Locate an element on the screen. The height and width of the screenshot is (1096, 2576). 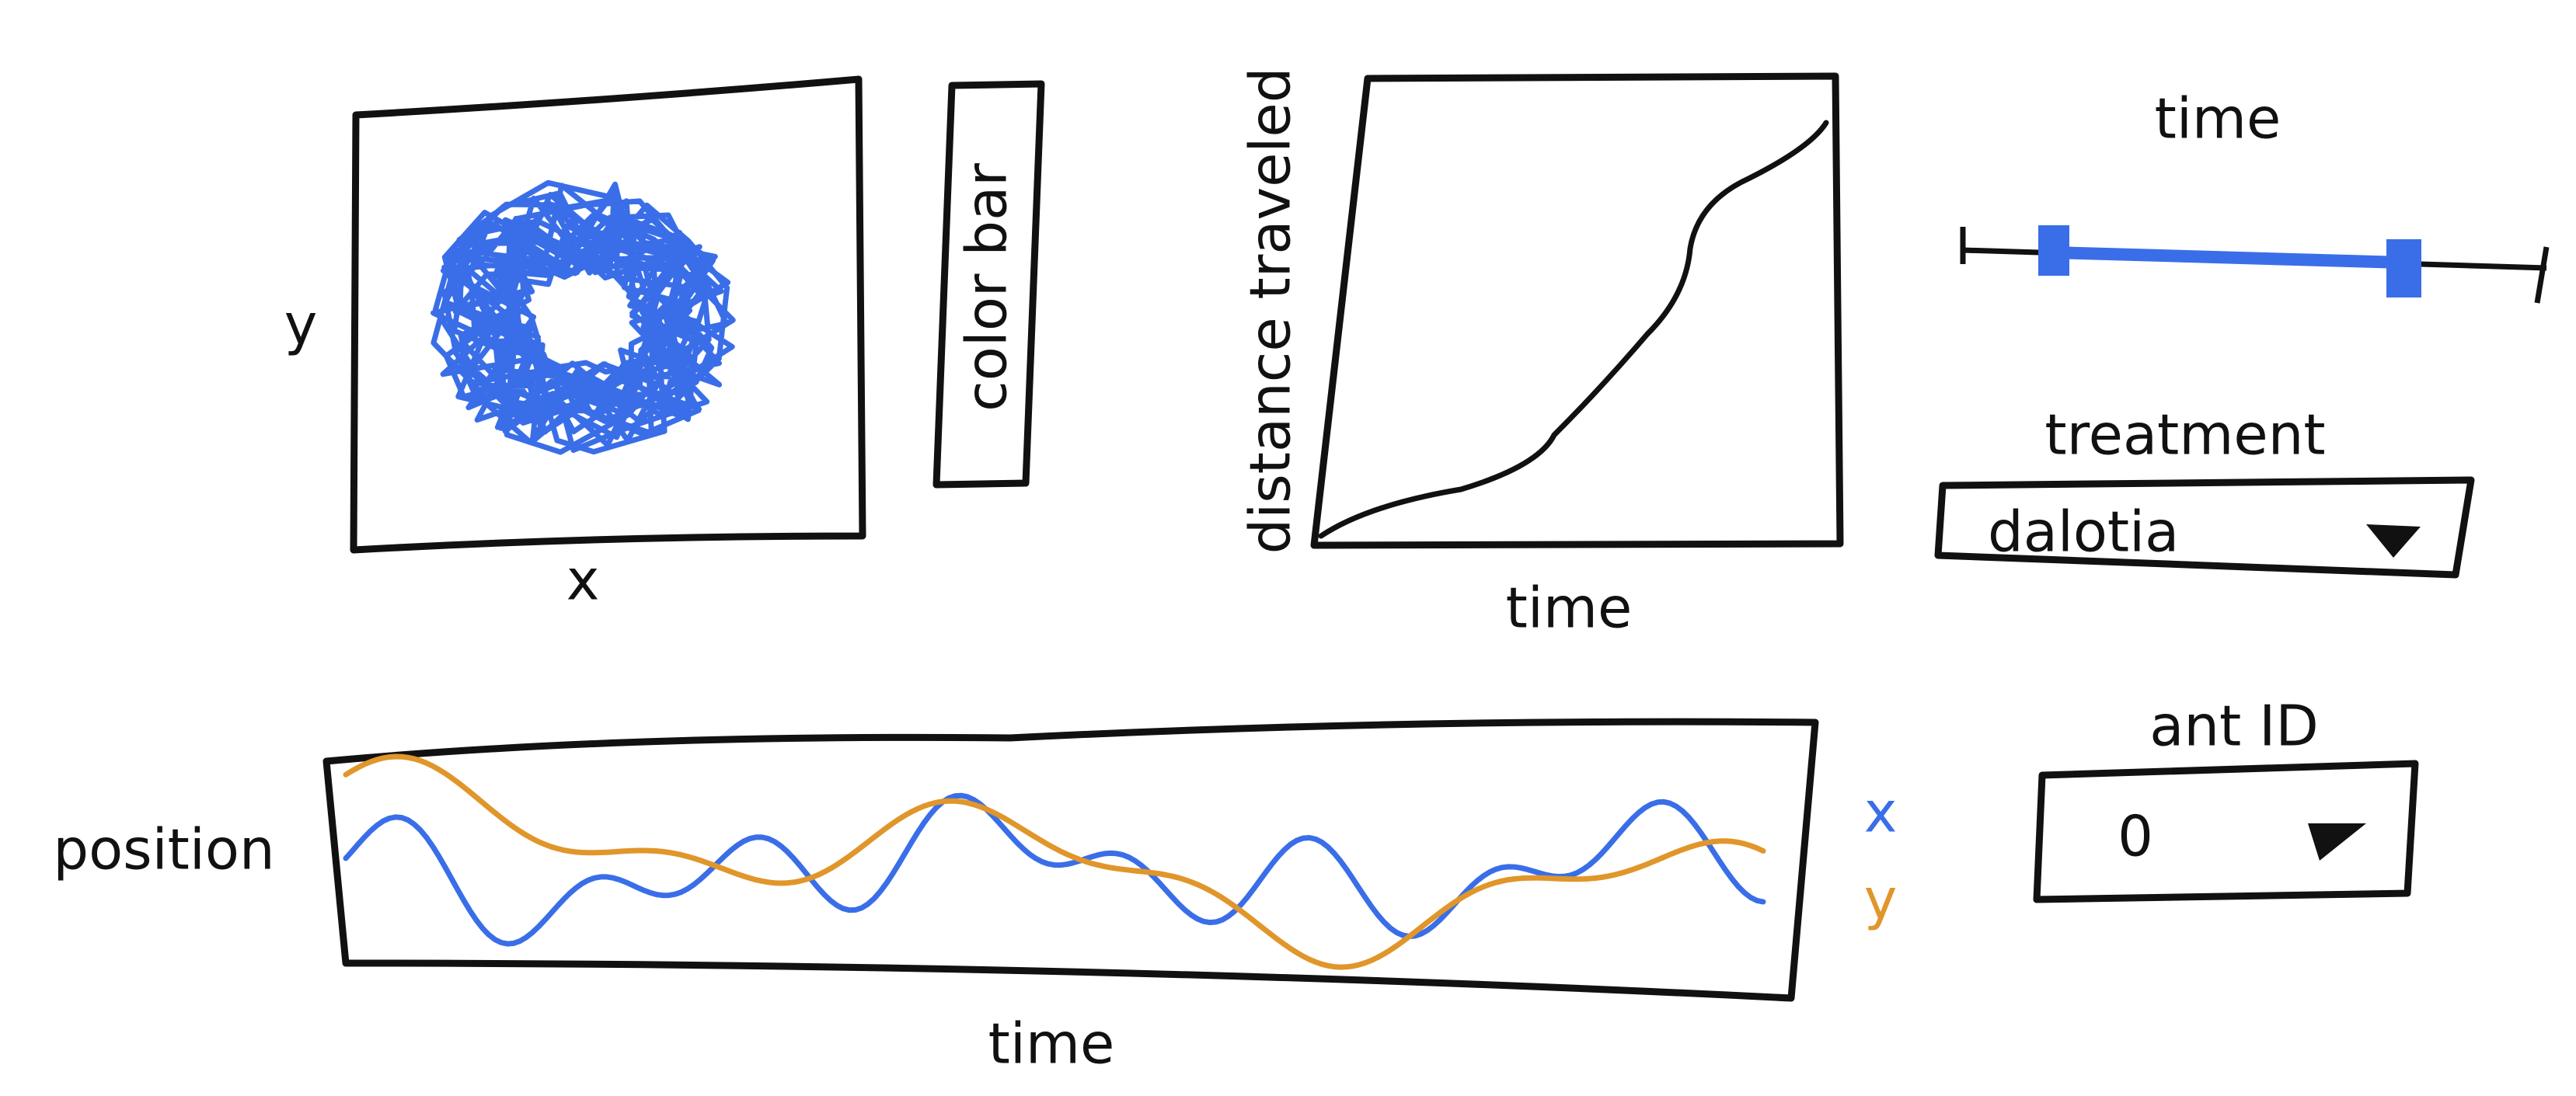
dropdown-value: 0 is located at coordinates (2135, 837).